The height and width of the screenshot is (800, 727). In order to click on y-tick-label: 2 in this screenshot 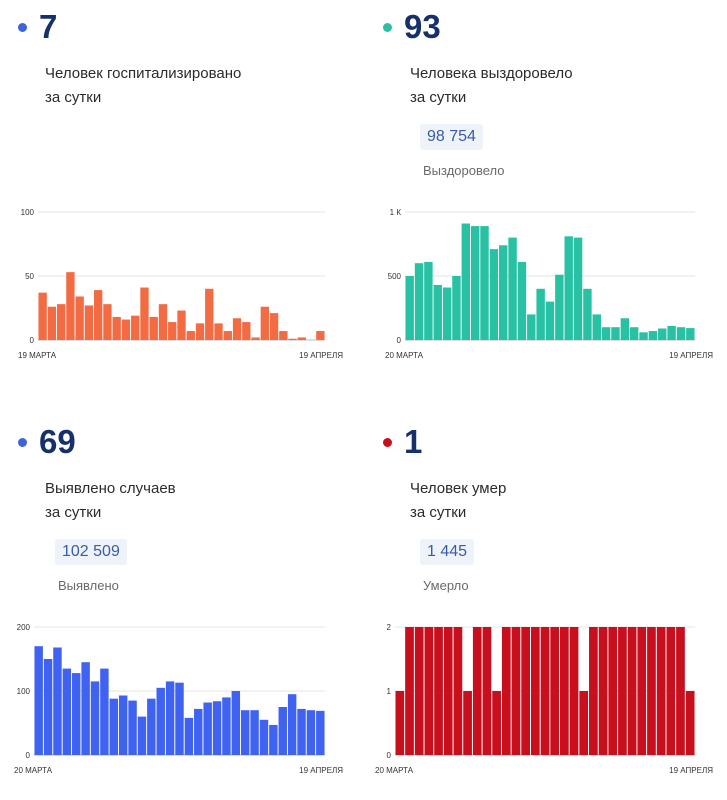, I will do `click(389, 627)`.